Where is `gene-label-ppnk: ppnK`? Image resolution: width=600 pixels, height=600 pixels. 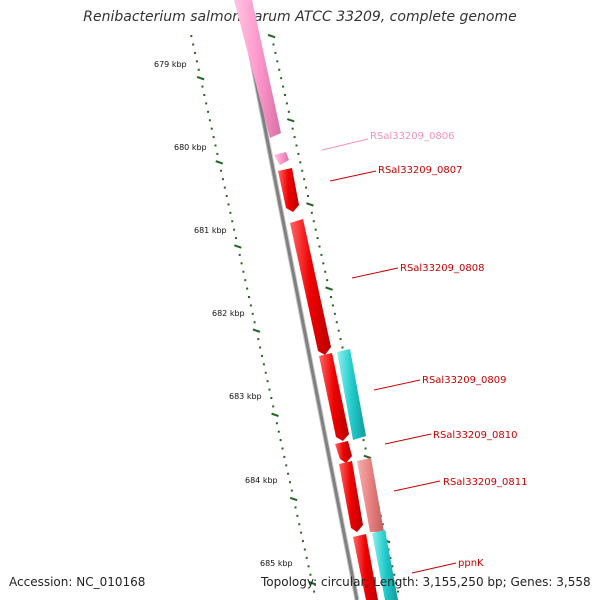
gene-label-ppnk: ppnK is located at coordinates (471, 563).